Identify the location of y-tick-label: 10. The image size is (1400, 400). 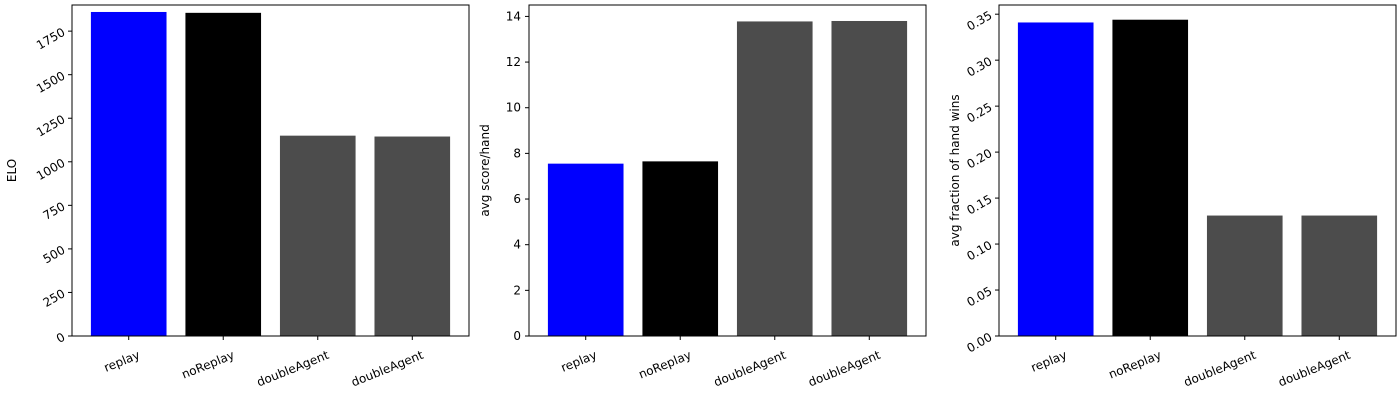
(513, 108).